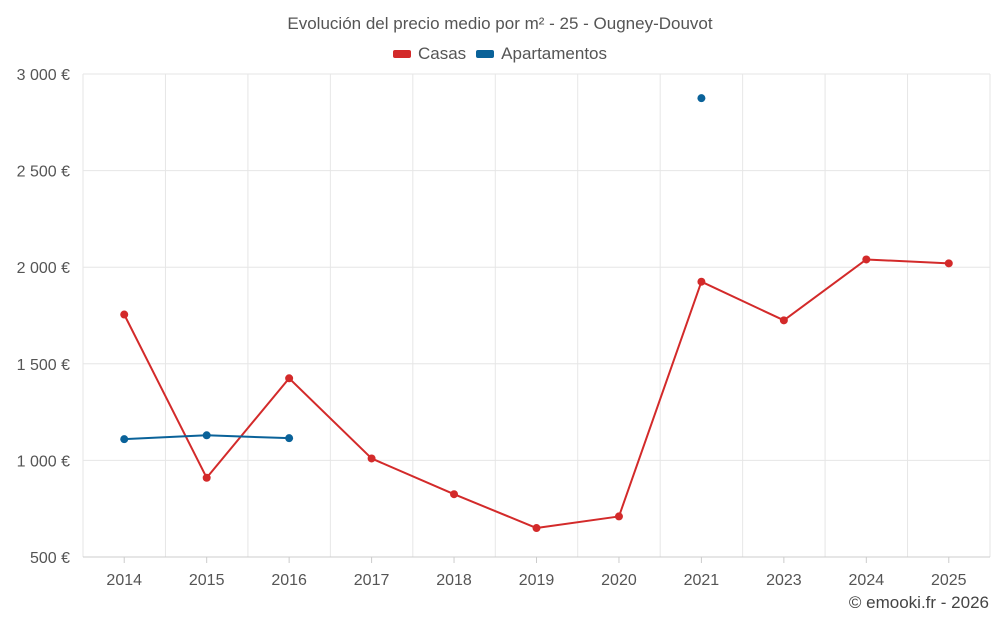  I want to click on legend-item-apartamentos: Apartamentos, so click(541, 54).